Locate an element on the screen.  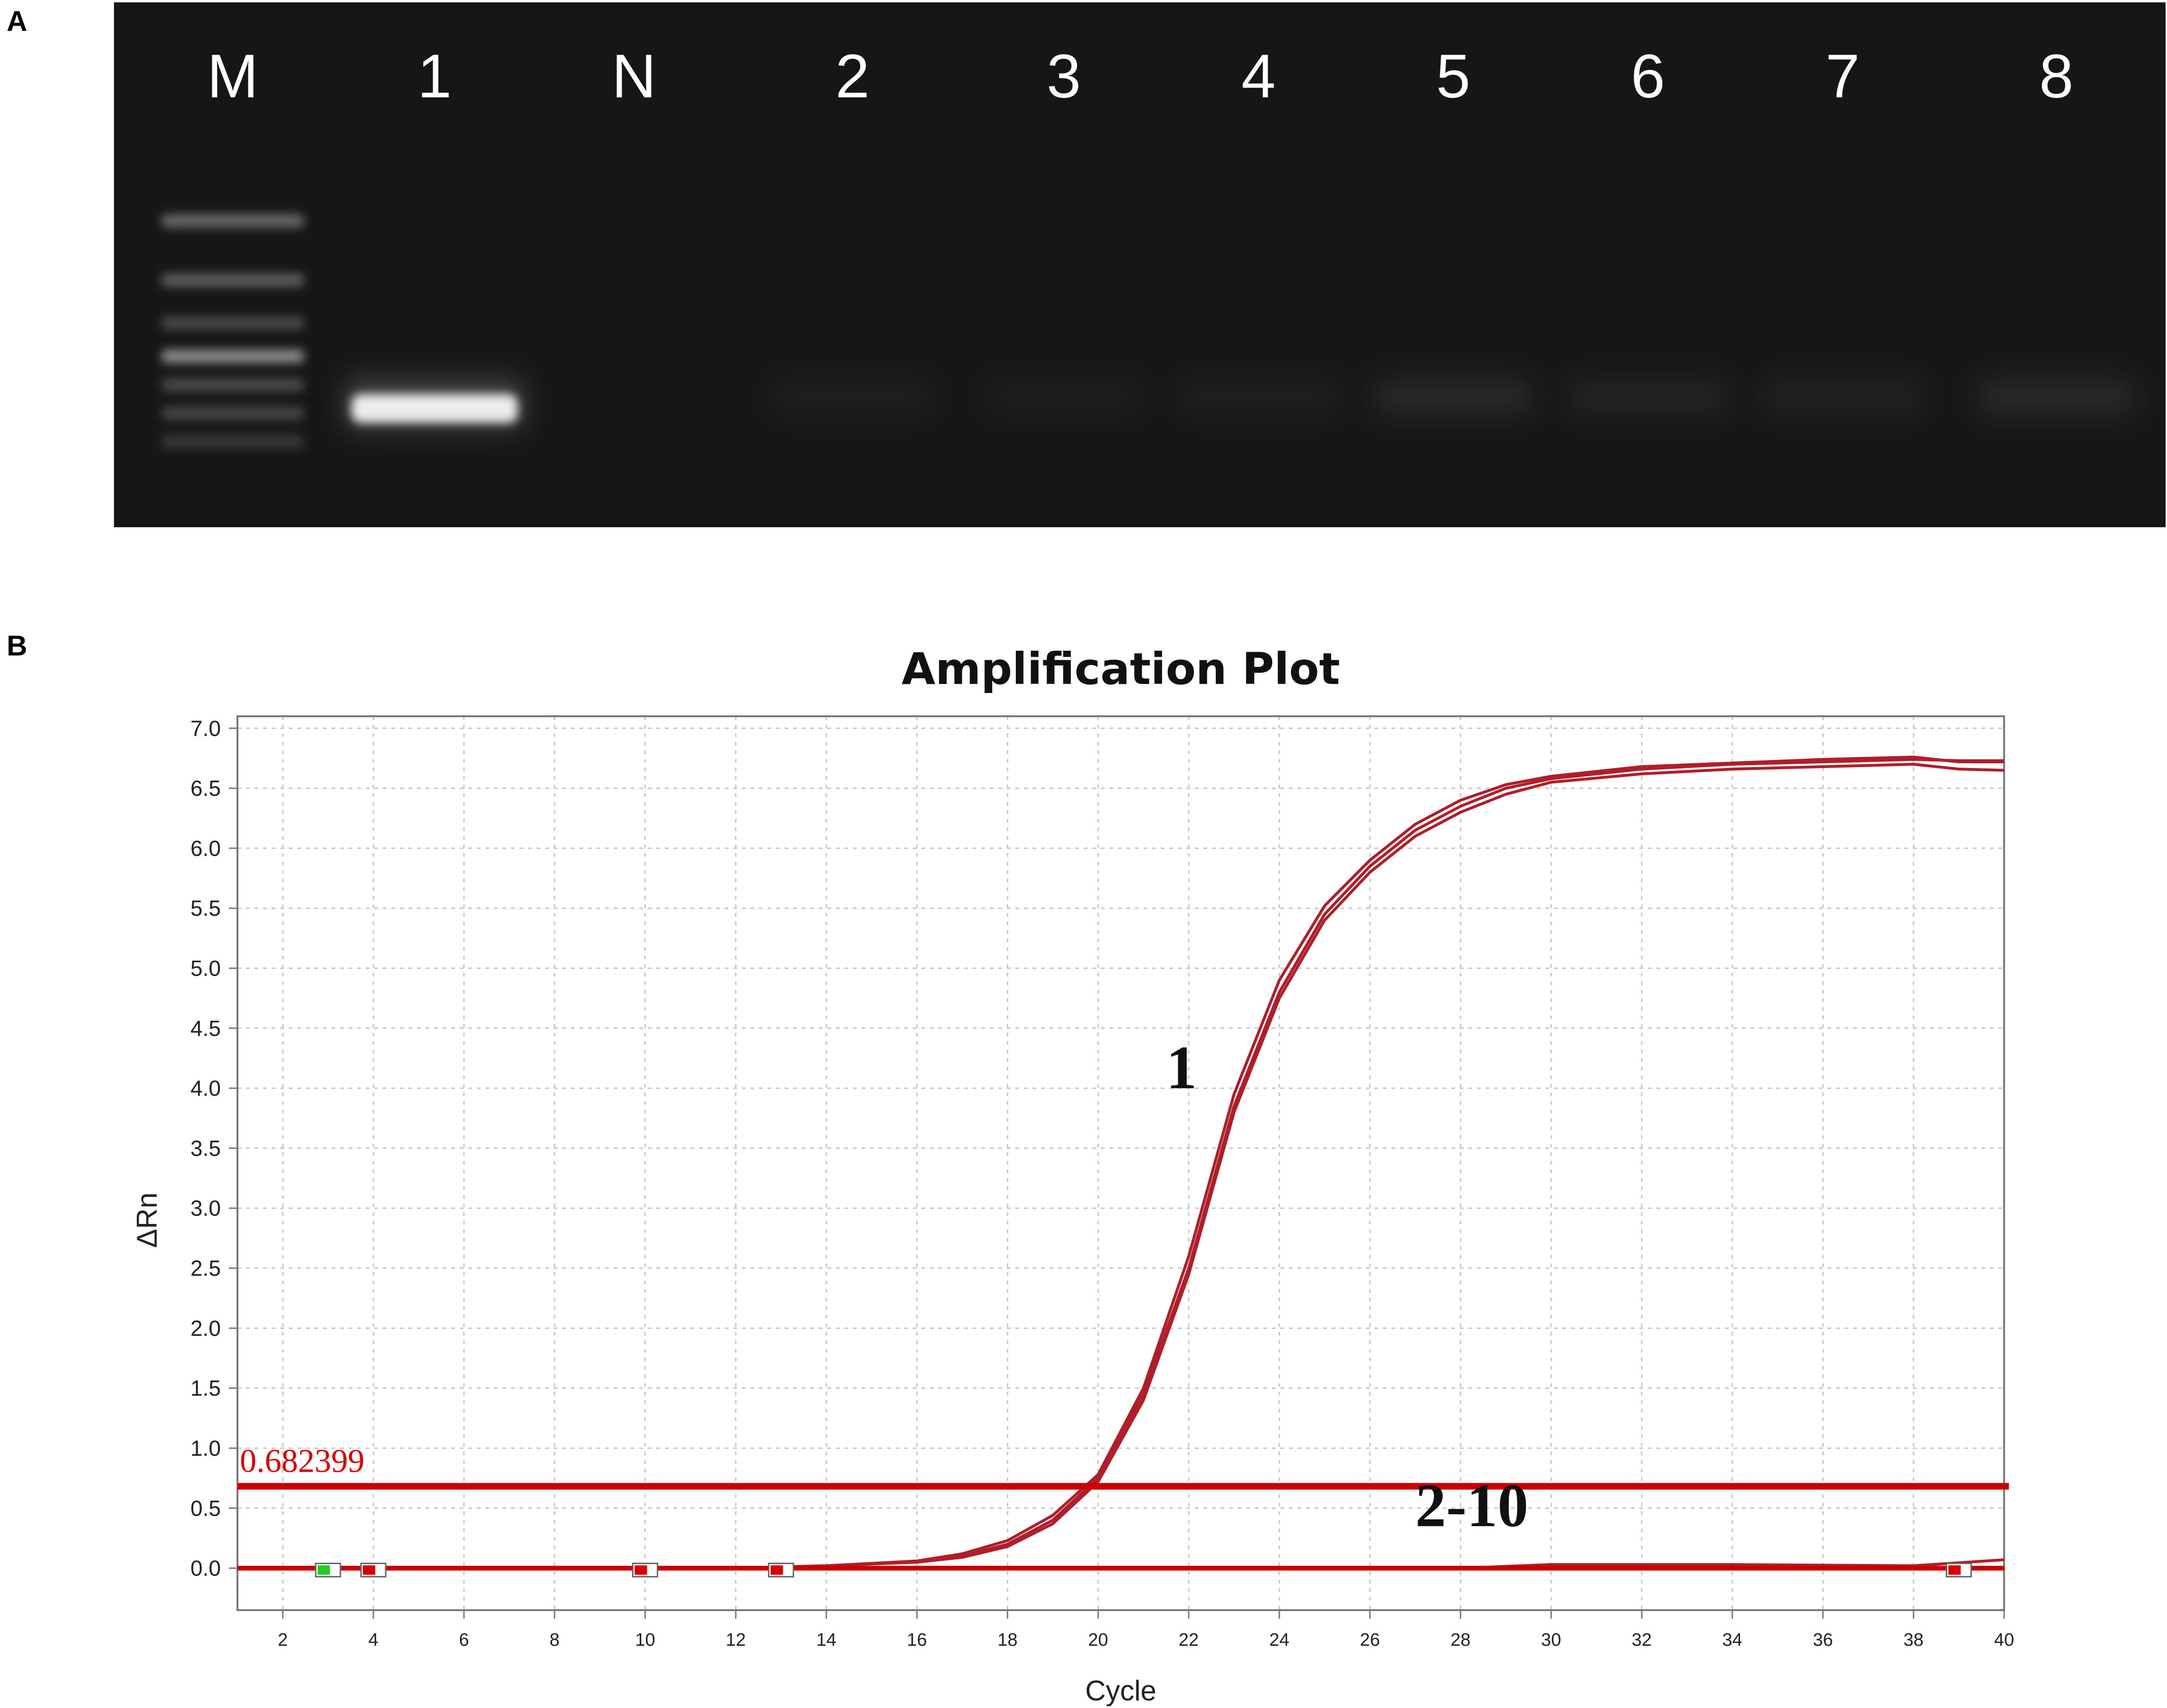
x-tick-label: 30 is located at coordinates (1551, 1640).